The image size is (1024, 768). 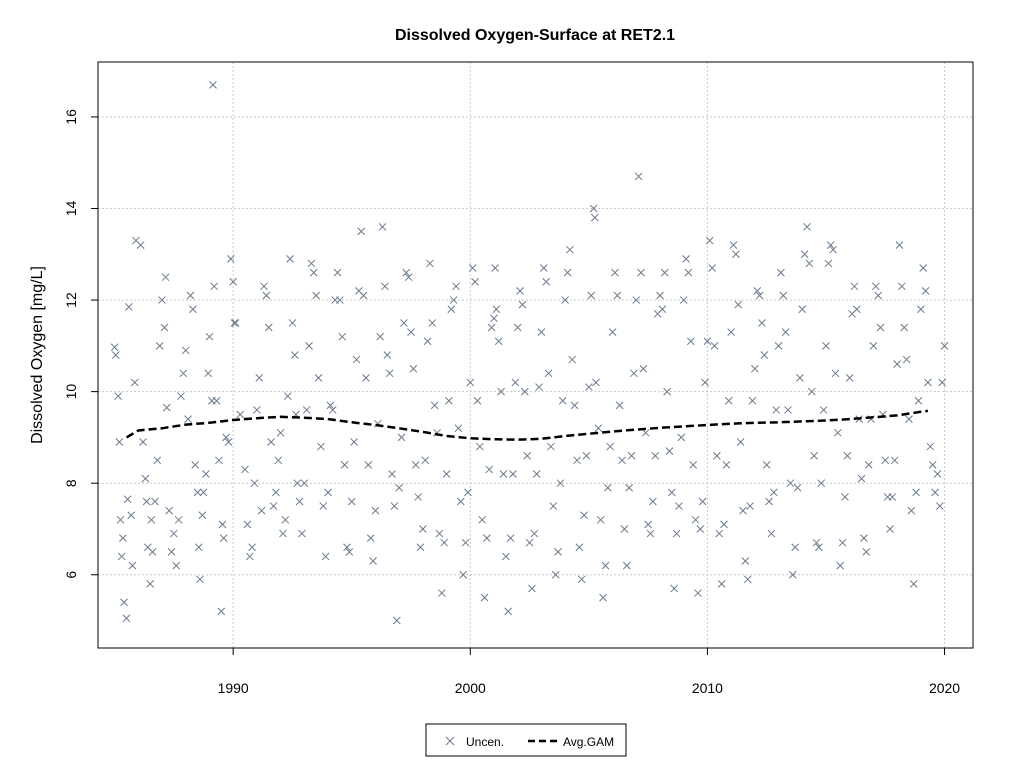 What do you see at coordinates (527, 425) in the screenshot?
I see `gam-layer` at bounding box center [527, 425].